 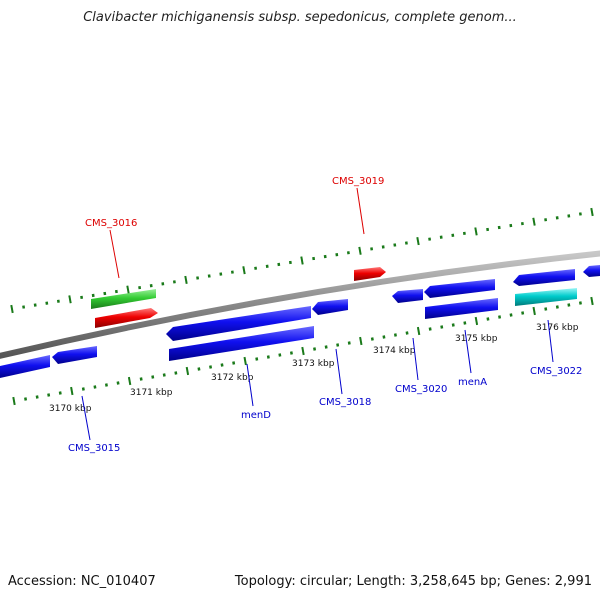 What do you see at coordinates (546, 297) in the screenshot?
I see `gene-feature-cyan` at bounding box center [546, 297].